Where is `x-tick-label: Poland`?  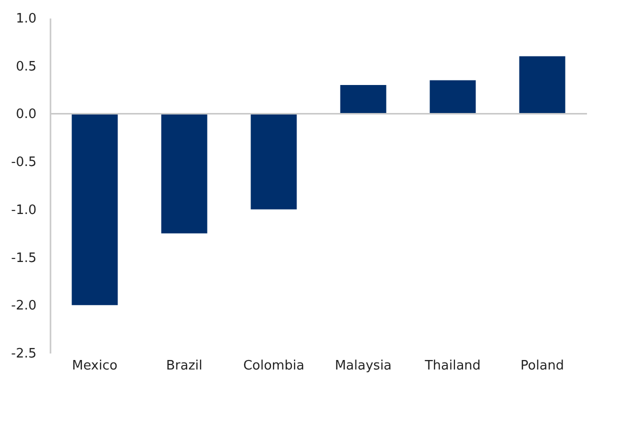
x-tick-label: Poland is located at coordinates (542, 366).